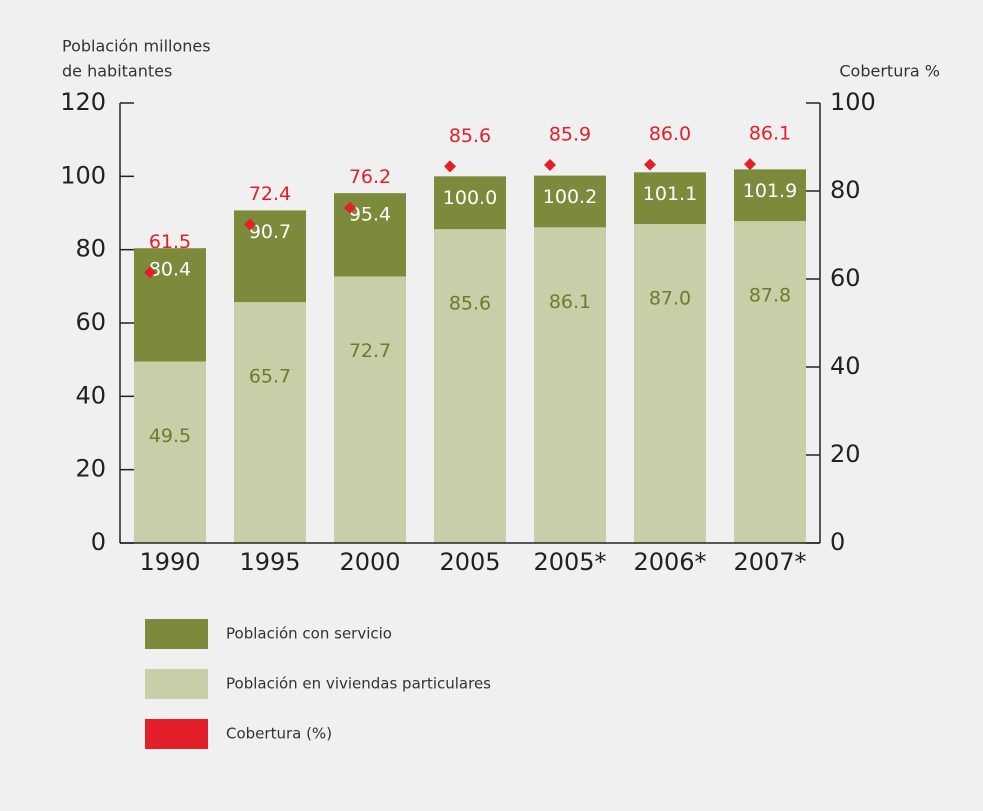 The image size is (983, 811). Describe the element at coordinates (570, 197) in the screenshot. I see `data-label: 100.2` at that location.